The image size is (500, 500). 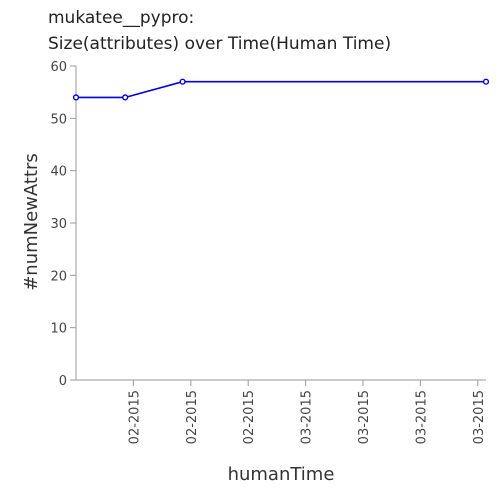 I want to click on y-tick-label: 20, so click(x=58, y=276).